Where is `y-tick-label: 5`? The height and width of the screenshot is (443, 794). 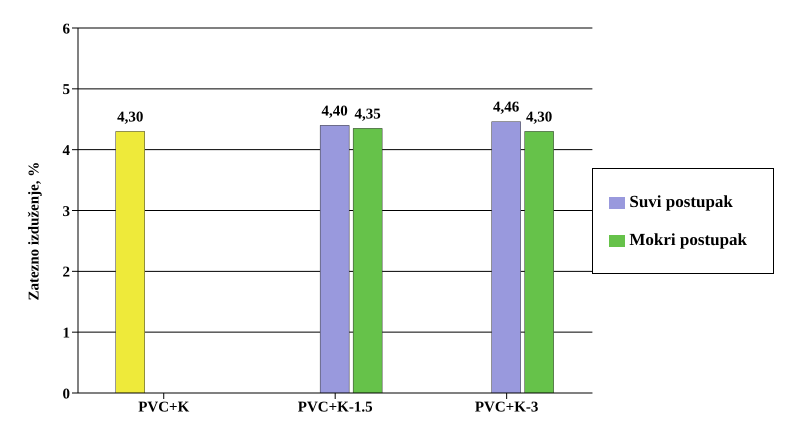
y-tick-label: 5 is located at coordinates (66, 90).